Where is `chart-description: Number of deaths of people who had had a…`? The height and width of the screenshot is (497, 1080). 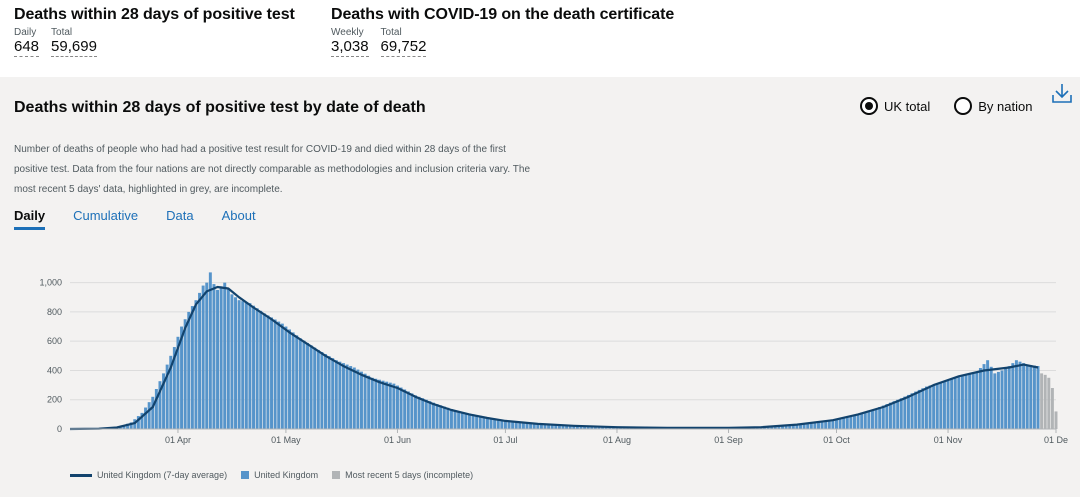
chart-description: Number of deaths of people who had had a… is located at coordinates (272, 169).